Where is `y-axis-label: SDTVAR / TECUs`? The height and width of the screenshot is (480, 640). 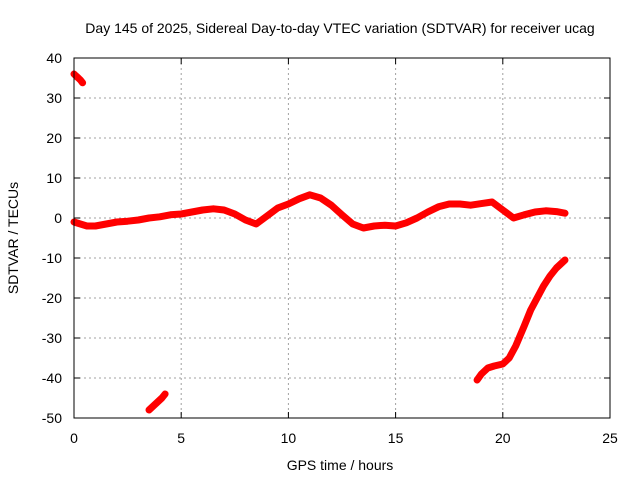
y-axis-label: SDTVAR / TECUs is located at coordinates (13, 238).